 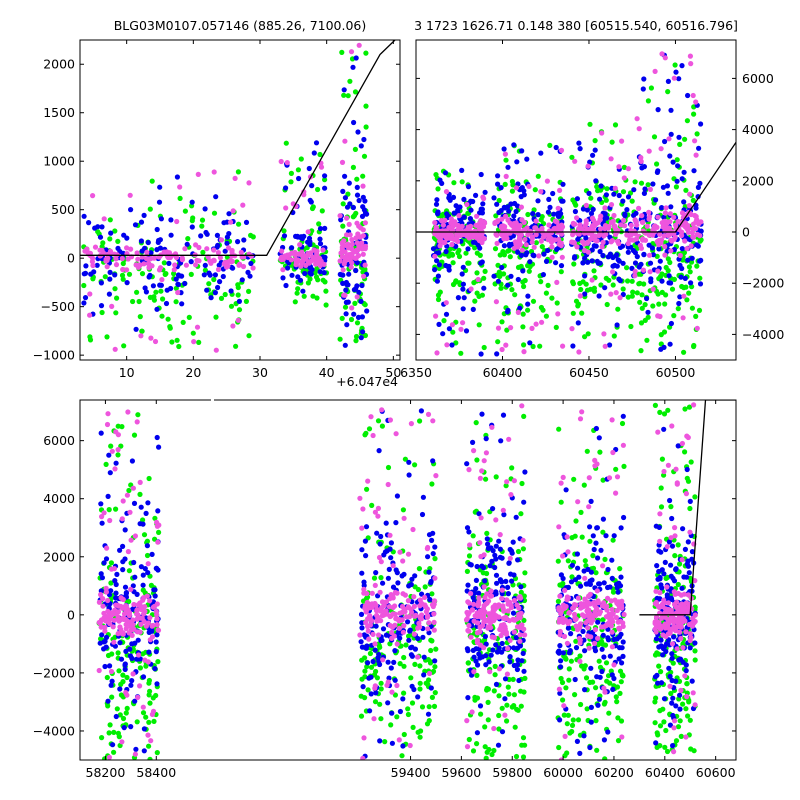 What do you see at coordinates (210, 240) in the screenshot?
I see `tl-series-blue` at bounding box center [210, 240].